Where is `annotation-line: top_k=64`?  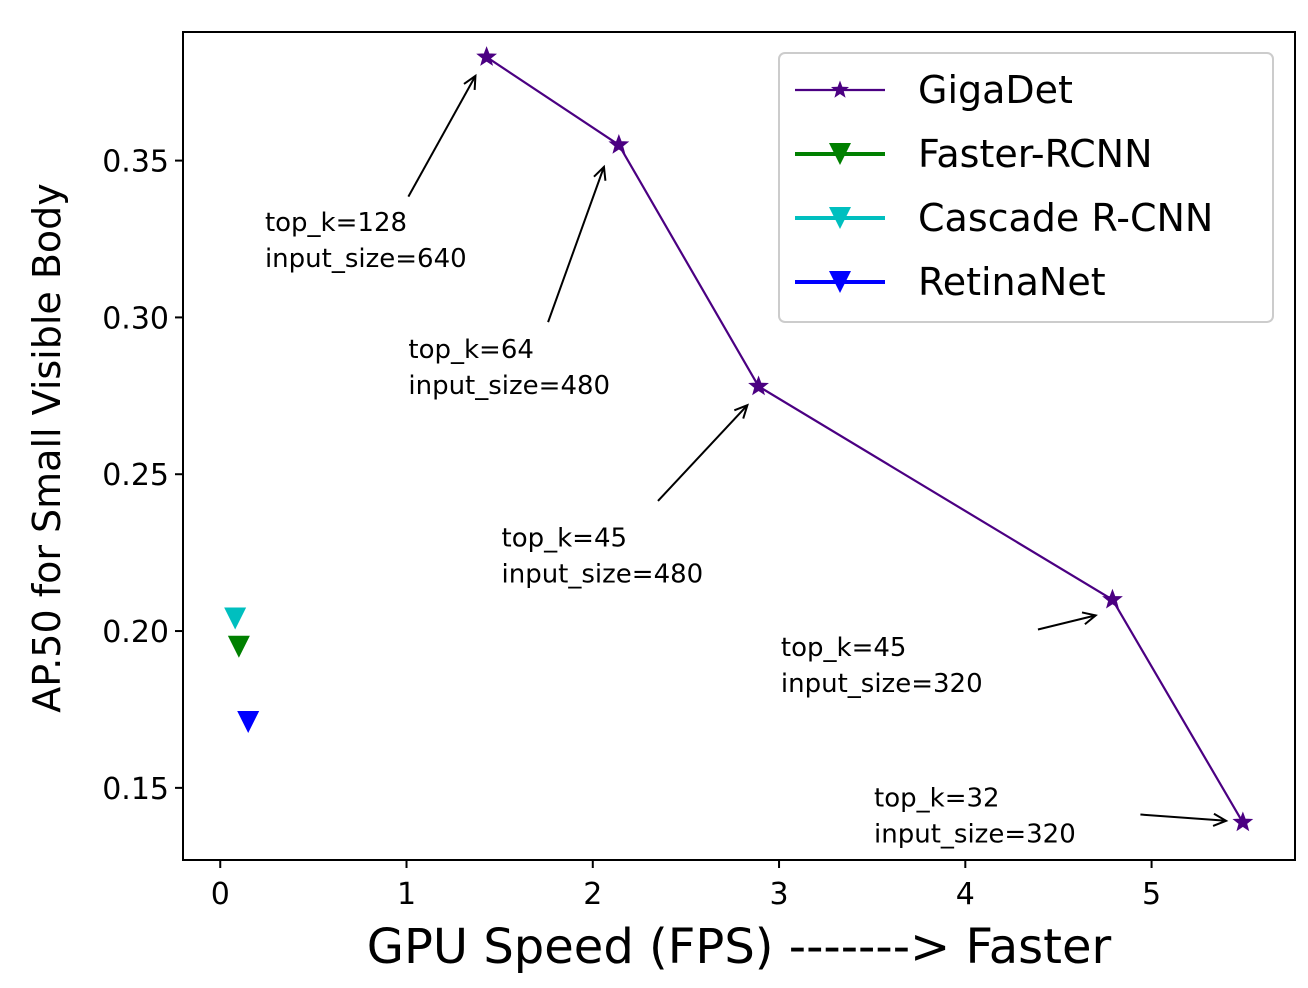 annotation-line: top_k=64 is located at coordinates (471, 350).